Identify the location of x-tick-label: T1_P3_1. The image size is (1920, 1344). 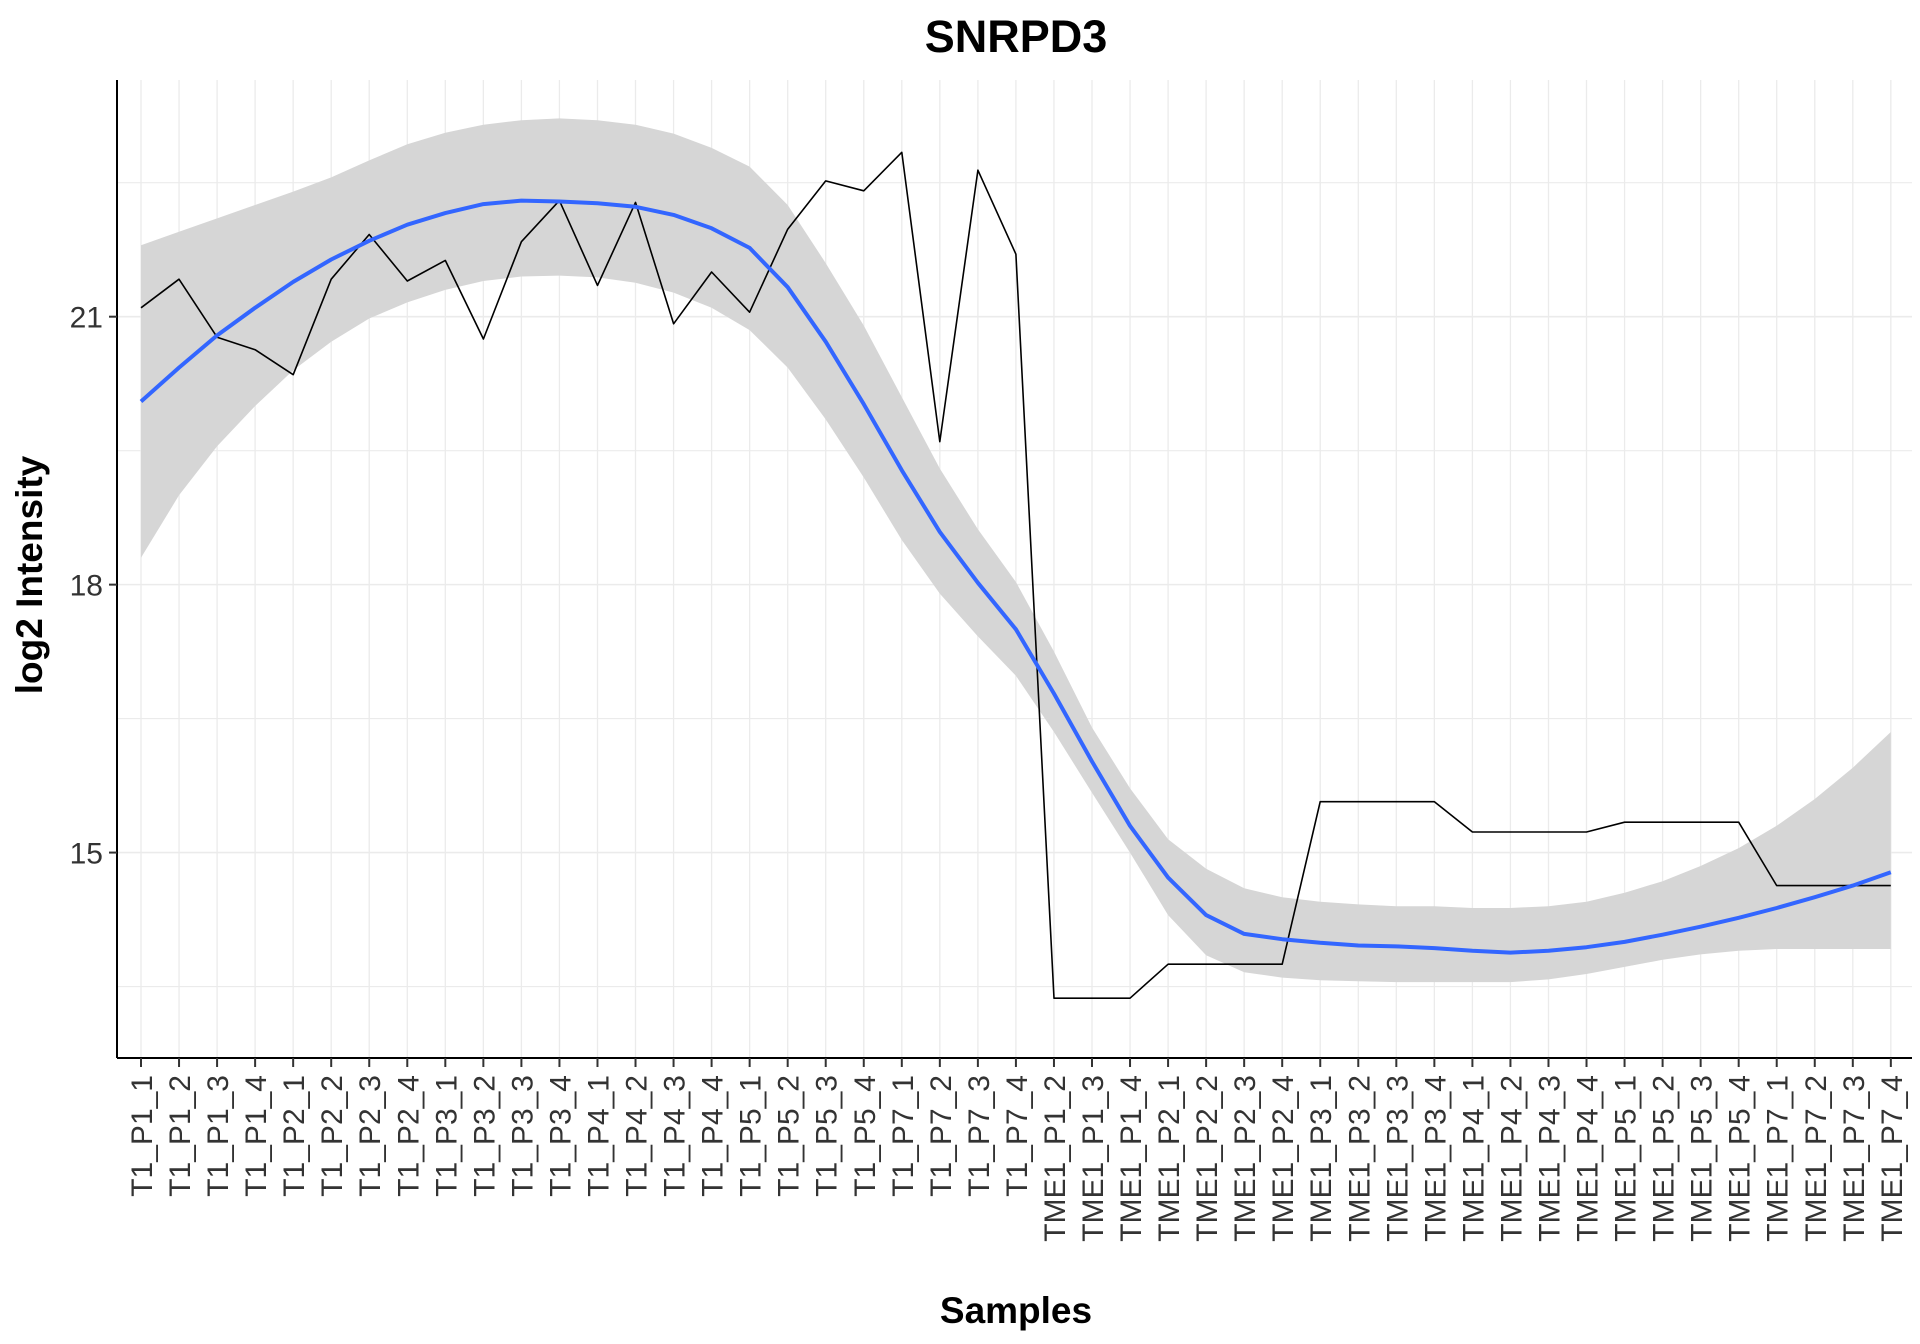
(446, 1136).